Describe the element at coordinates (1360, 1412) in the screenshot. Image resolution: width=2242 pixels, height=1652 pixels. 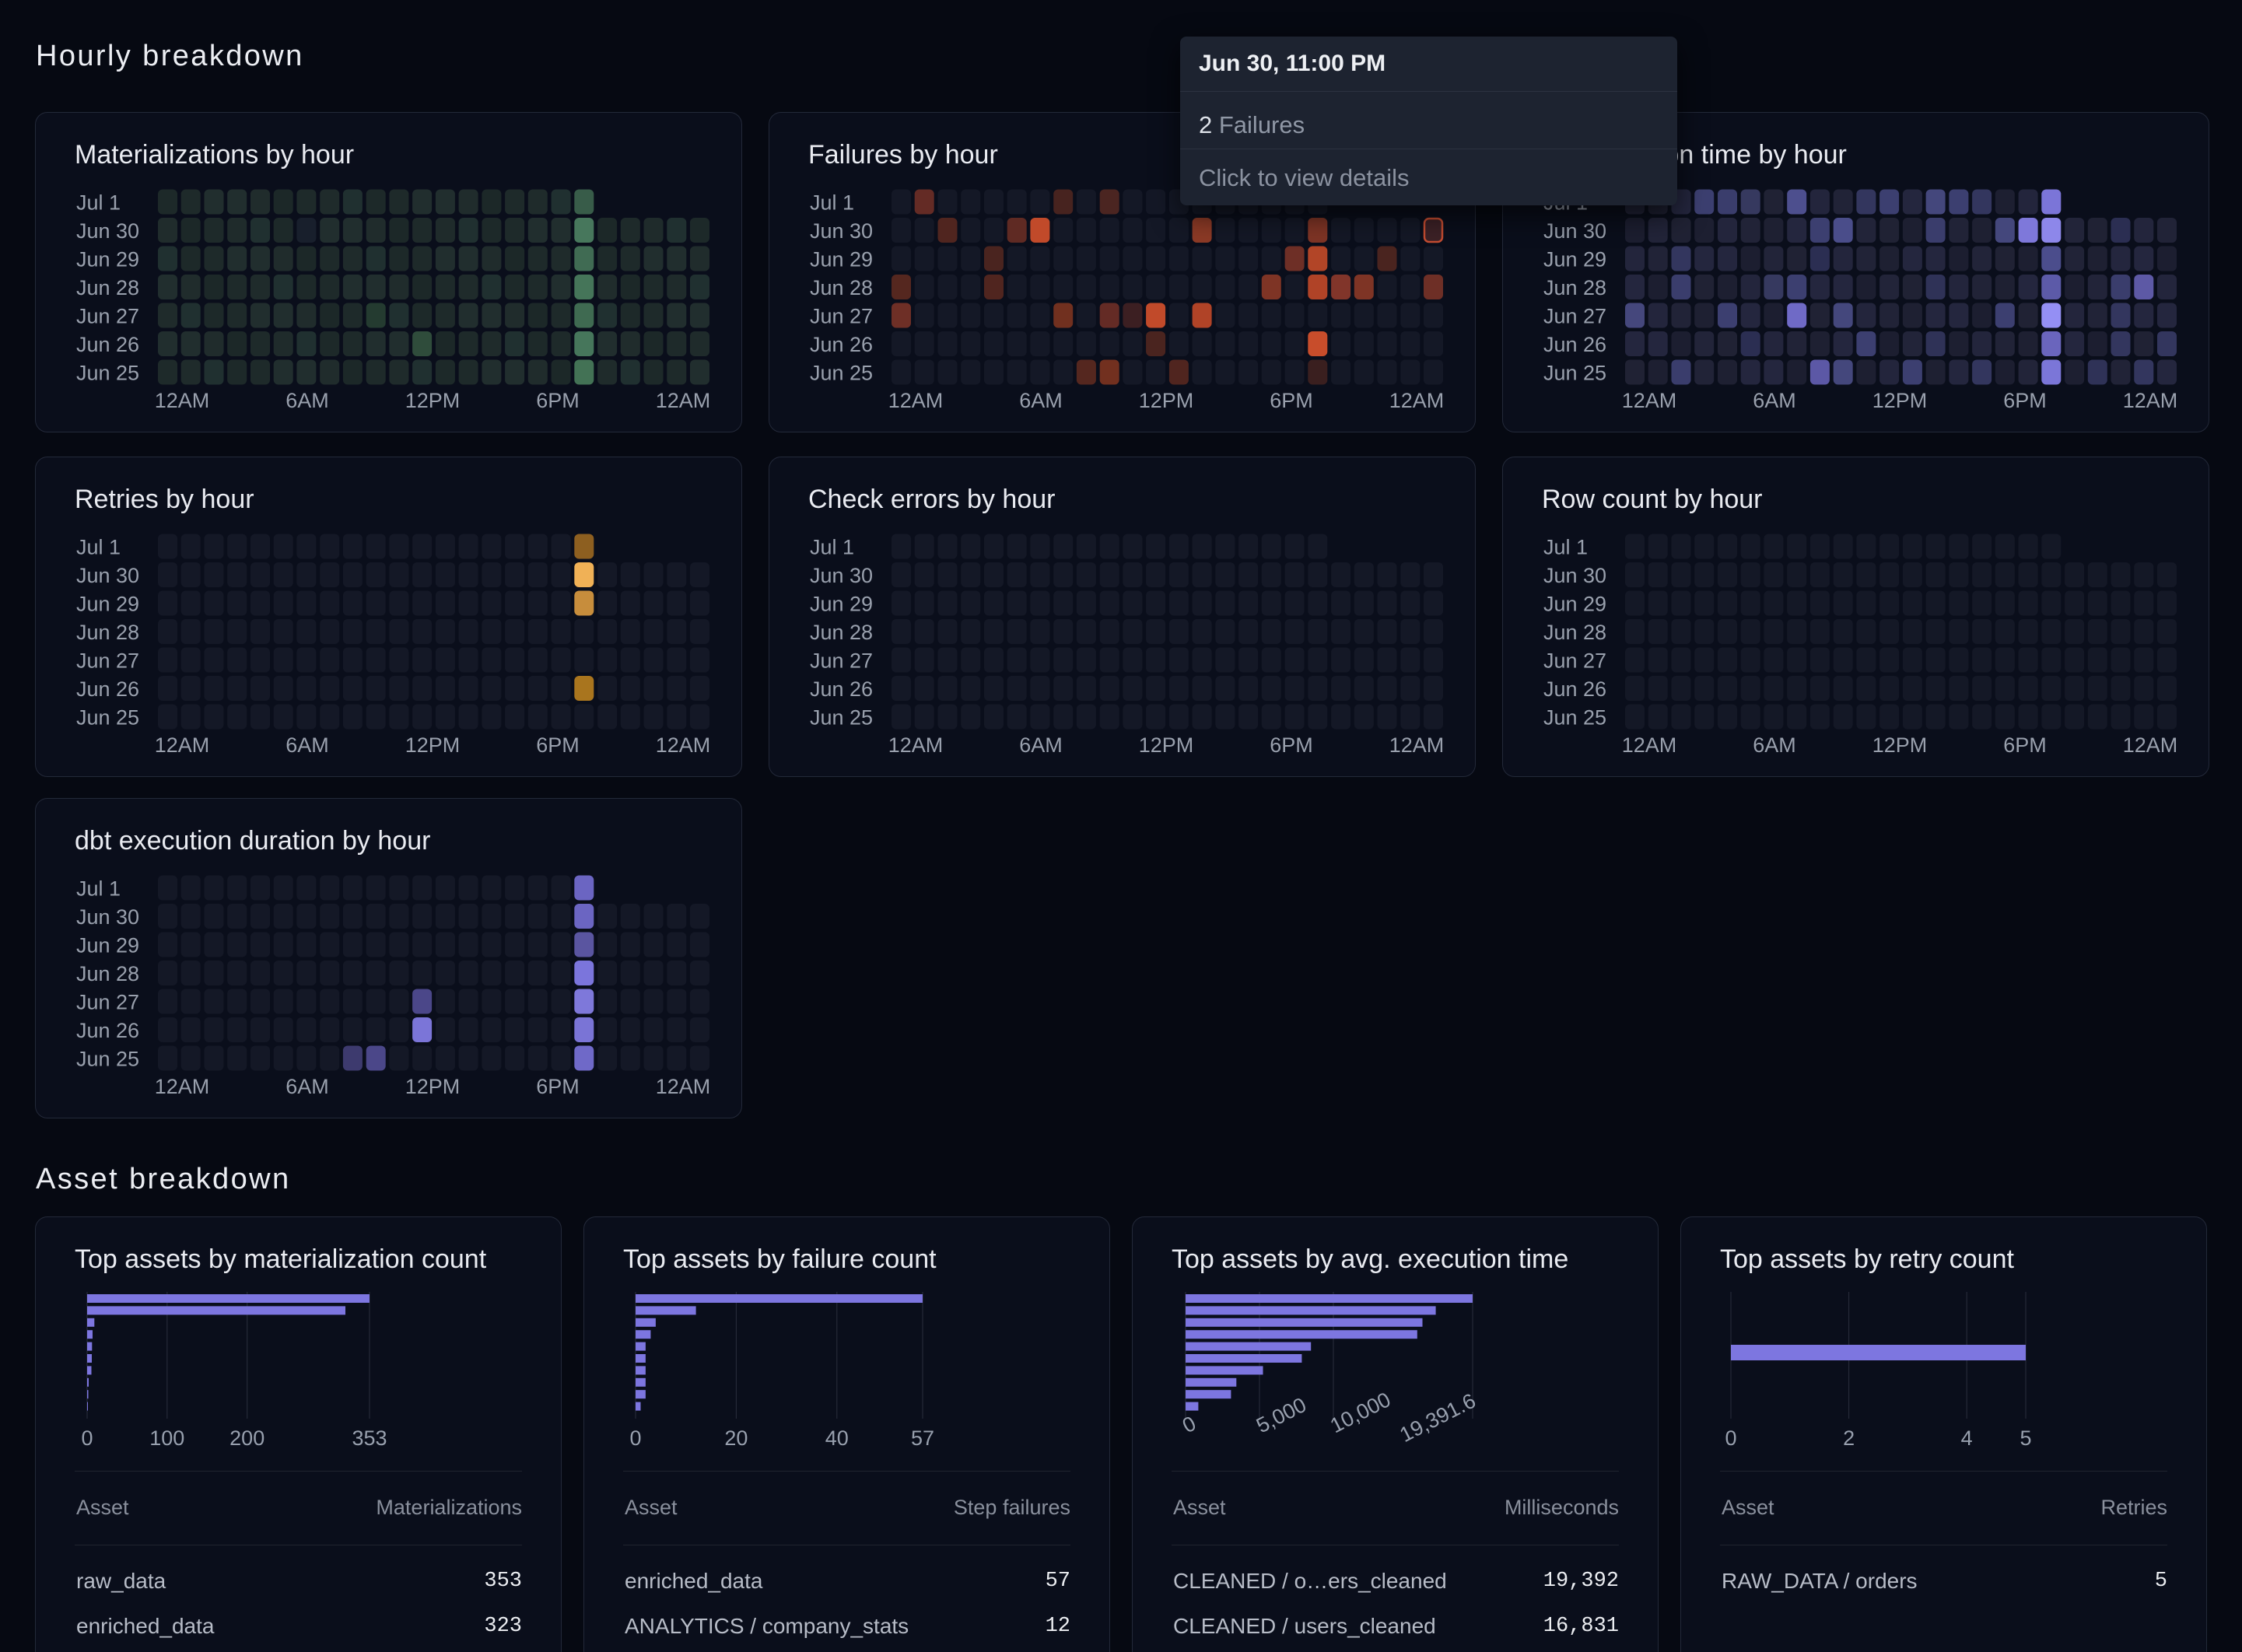
I see `svg-text: 10,000` at that location.